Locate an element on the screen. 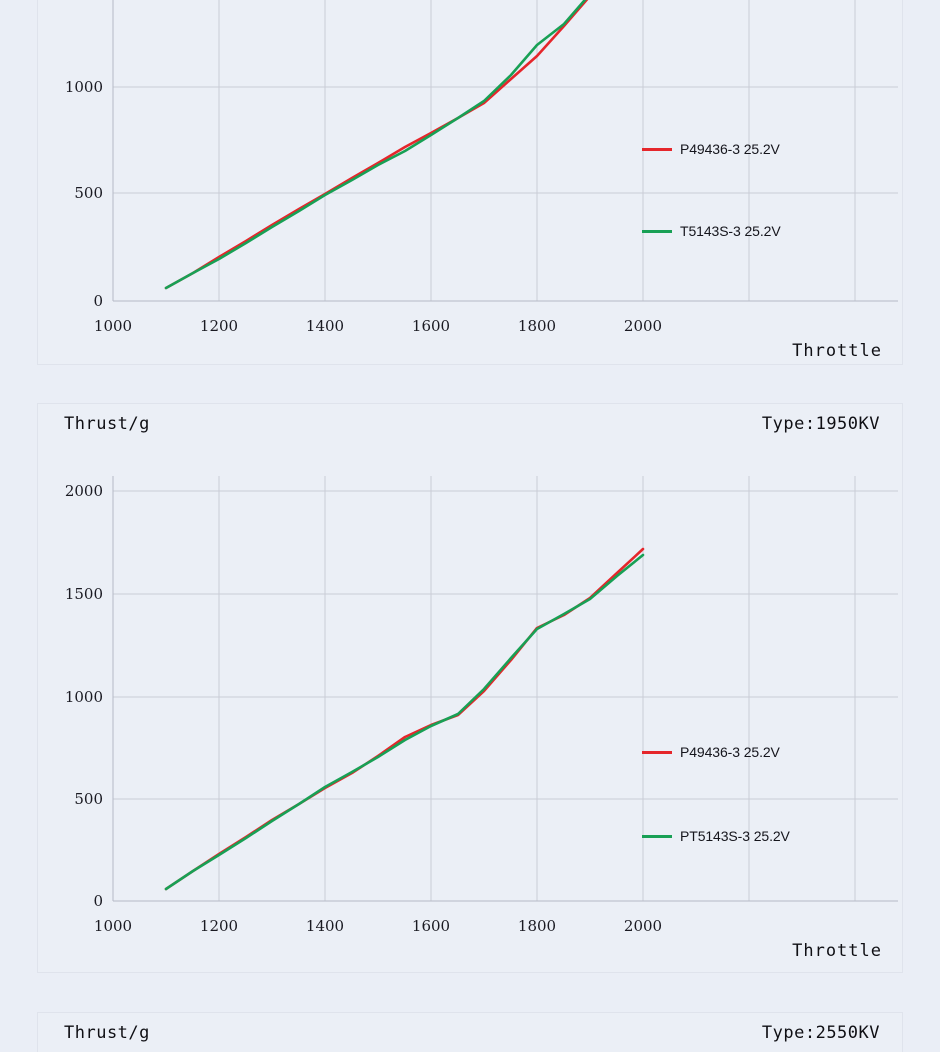 The height and width of the screenshot is (1052, 940). x-tick-2-1200: 1200 is located at coordinates (219, 926).